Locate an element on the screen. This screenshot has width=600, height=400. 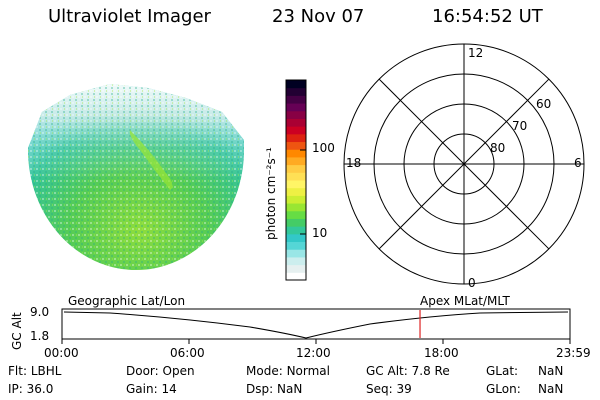
info-glon-value: NaN is located at coordinates (551, 389).